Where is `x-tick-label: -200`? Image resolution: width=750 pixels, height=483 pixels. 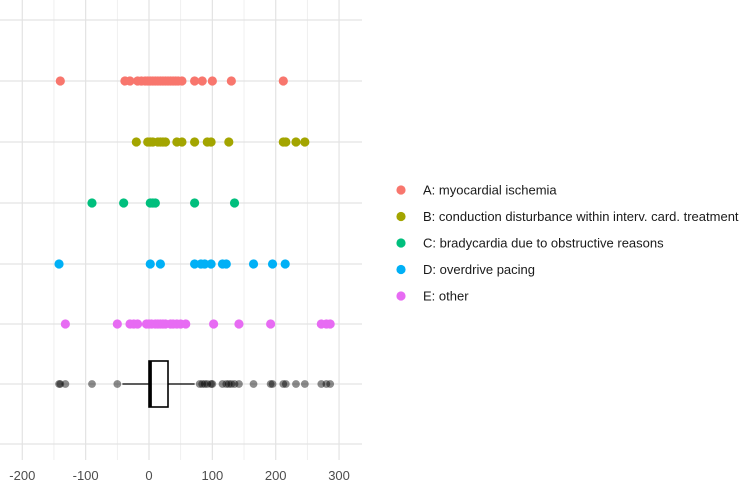
x-tick-label: -200 is located at coordinates (22, 475).